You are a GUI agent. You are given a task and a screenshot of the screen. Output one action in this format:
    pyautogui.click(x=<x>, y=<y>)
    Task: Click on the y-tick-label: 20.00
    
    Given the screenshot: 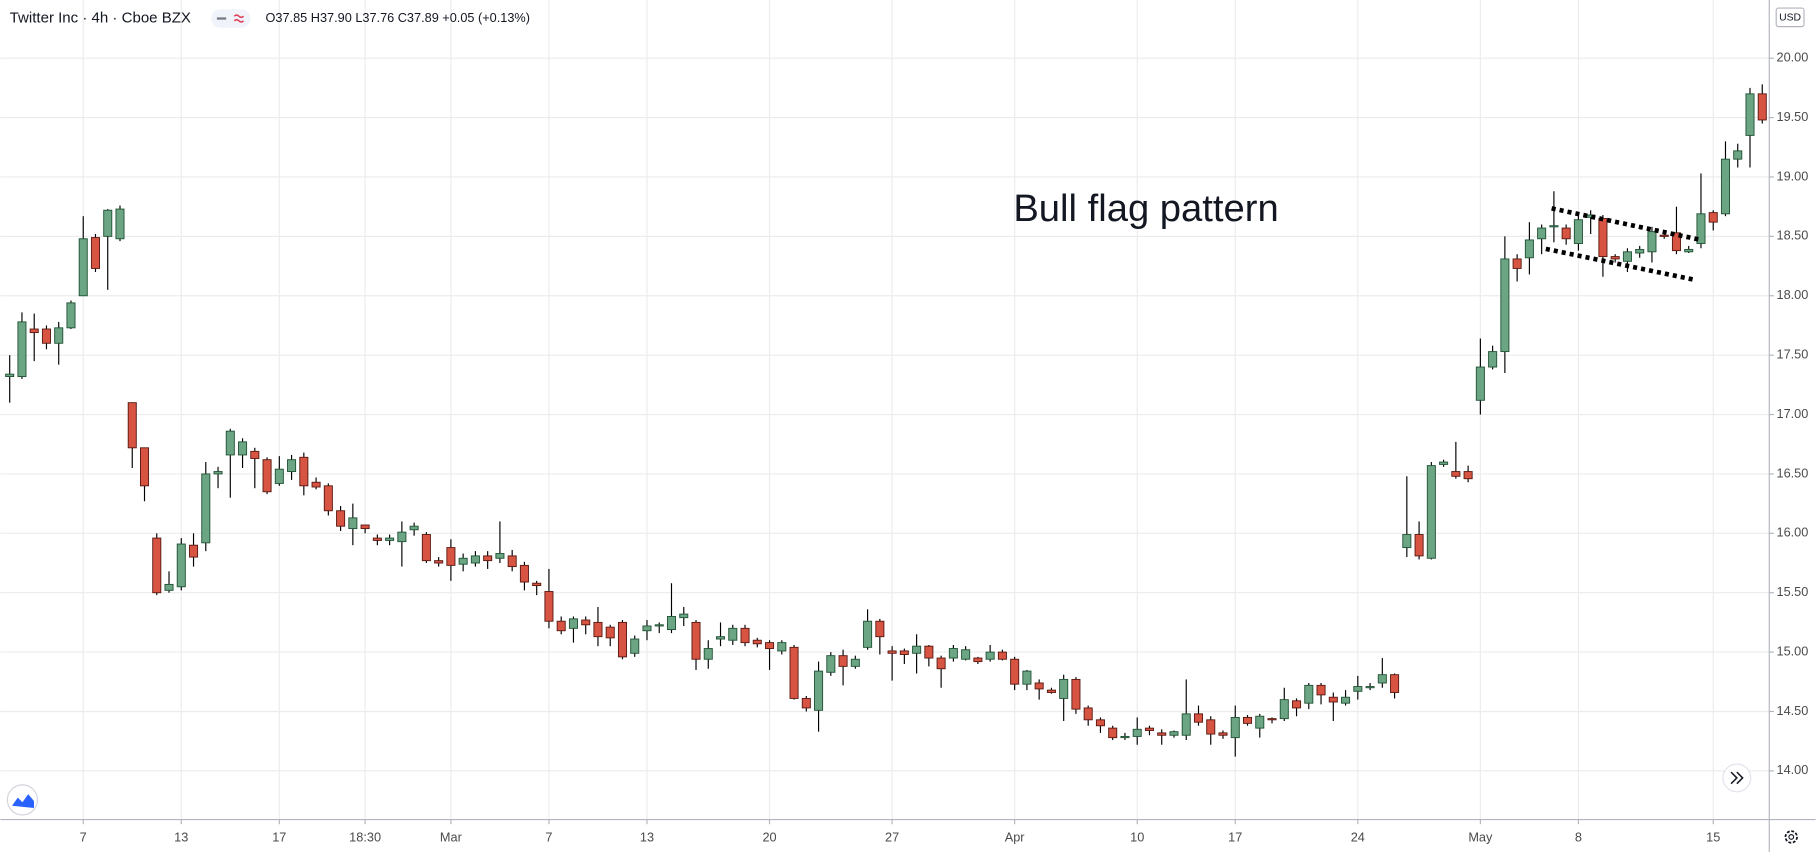 What is the action you would take?
    pyautogui.click(x=1792, y=57)
    